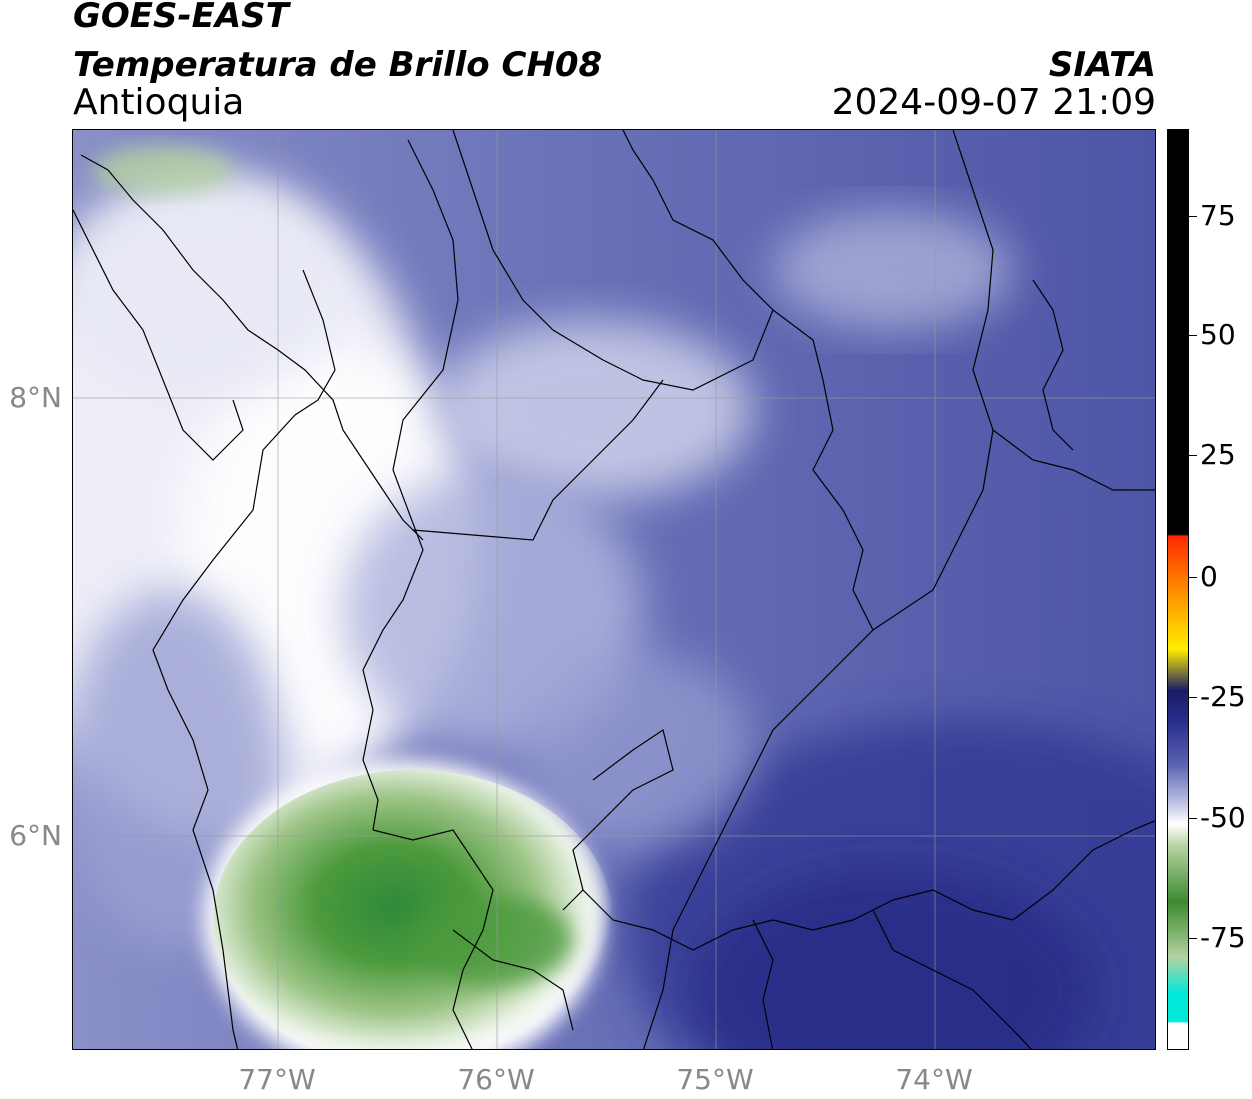 The height and width of the screenshot is (1099, 1252). What do you see at coordinates (1178, 589) in the screenshot?
I see `colorbar` at bounding box center [1178, 589].